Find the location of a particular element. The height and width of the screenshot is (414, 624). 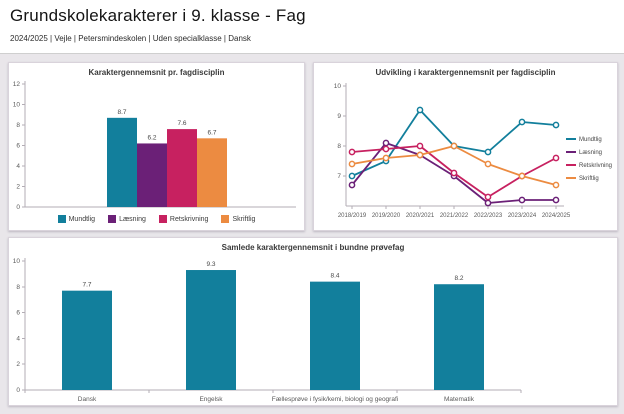

bar-value-label: 7.6 is located at coordinates (181, 123).